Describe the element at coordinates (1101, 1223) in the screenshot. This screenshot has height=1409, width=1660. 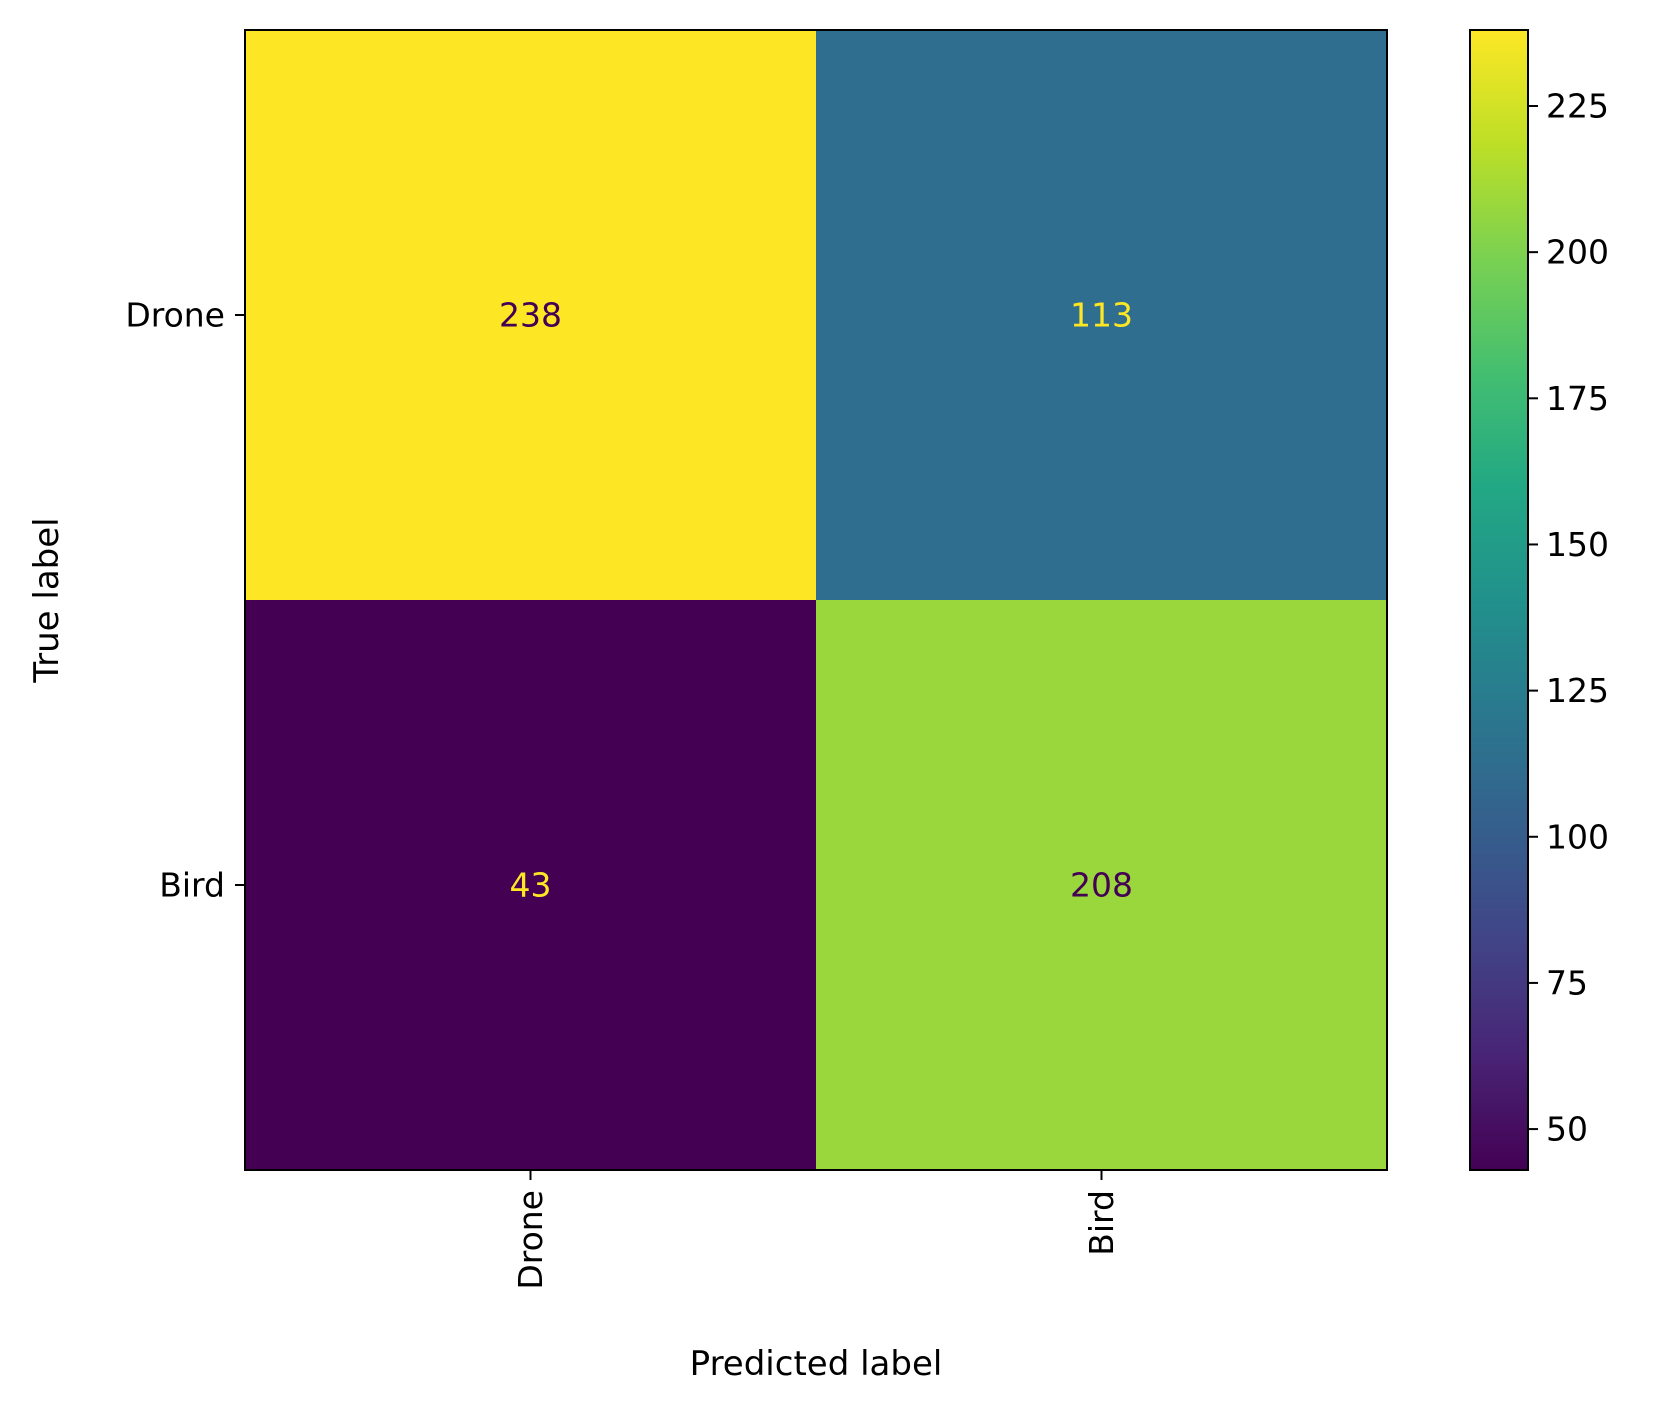
I see `x-tick-label: Bird` at that location.